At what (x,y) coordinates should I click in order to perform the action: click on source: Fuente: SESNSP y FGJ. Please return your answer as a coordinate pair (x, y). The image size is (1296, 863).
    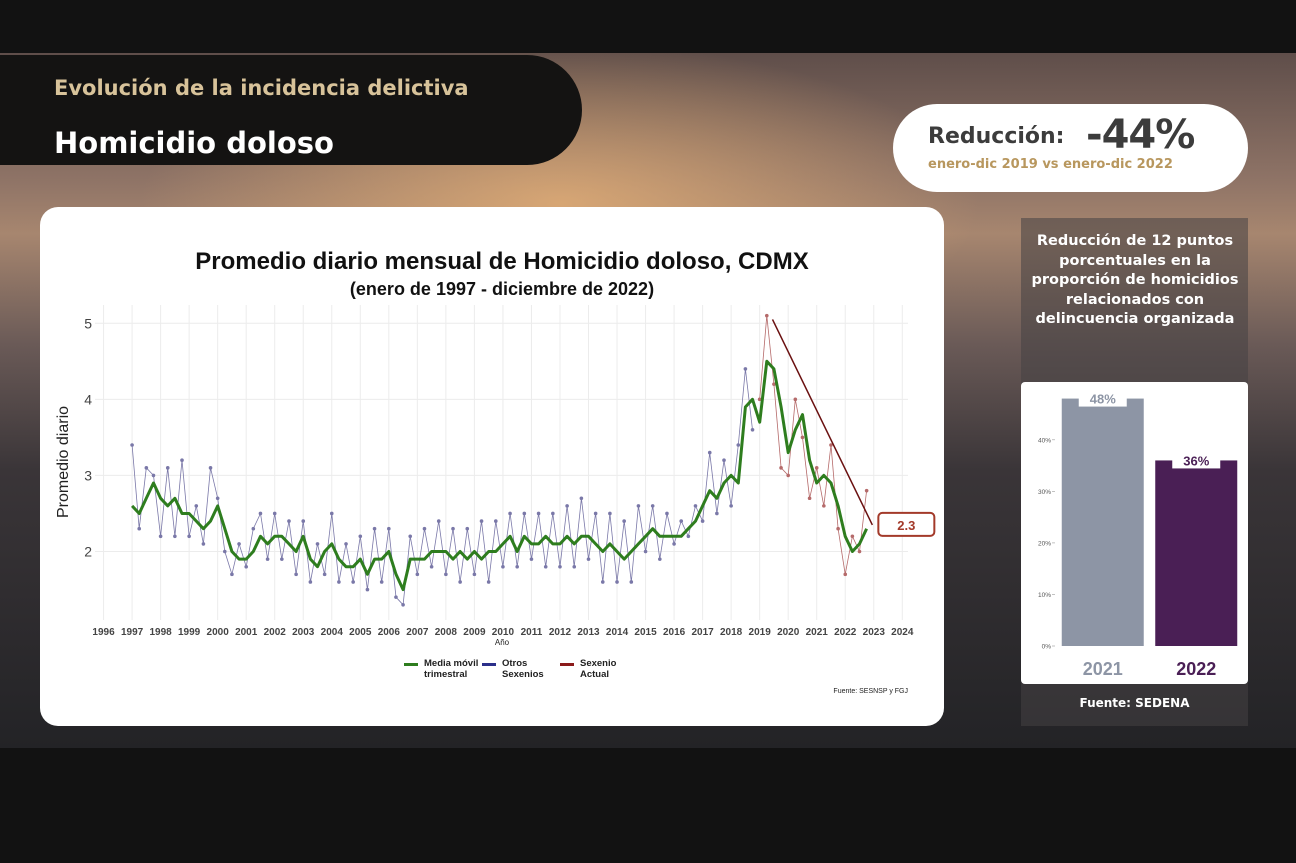
    Looking at the image, I should click on (870, 691).